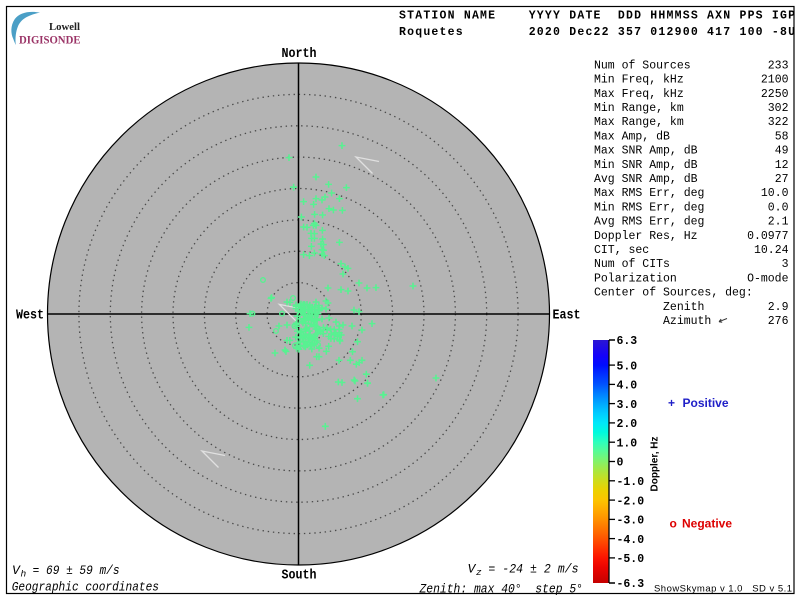 The height and width of the screenshot is (600, 800). What do you see at coordinates (778, 307) in the screenshot?
I see `svg-text: 2.9` at bounding box center [778, 307].